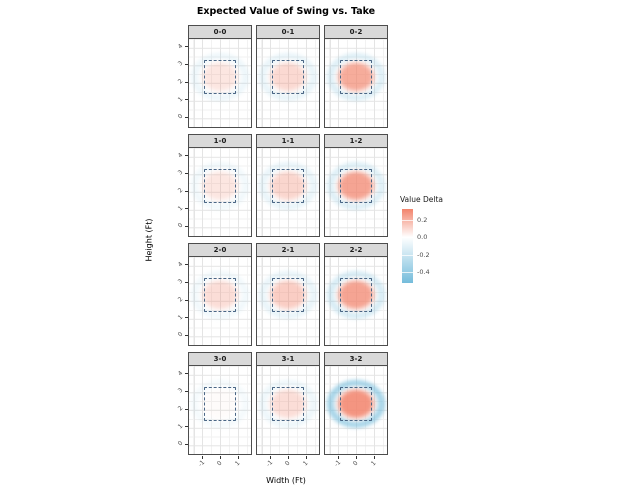  I want to click on legend-colorbar-wrap: 0.2 0.0 -0.2 -0.4, so click(431, 247).